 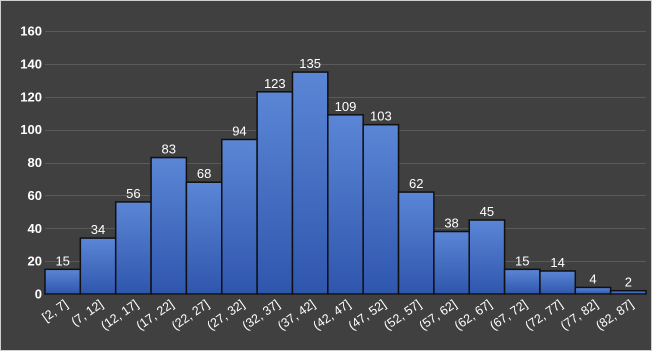 I want to click on data-label: 45, so click(x=487, y=211).